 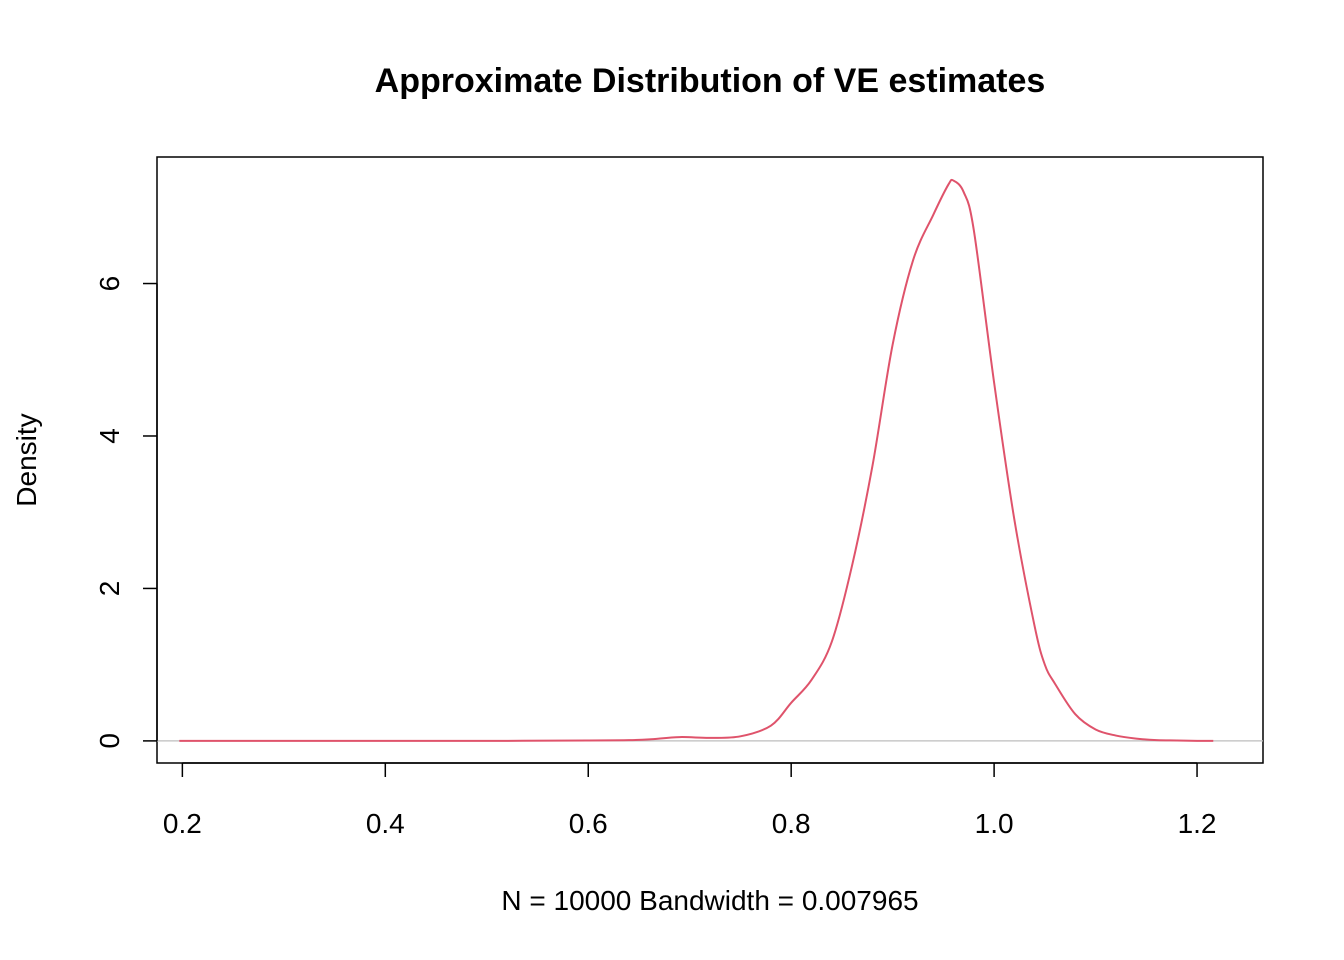 What do you see at coordinates (710, 81) in the screenshot?
I see `chart-title: Approximate Distribution of VE estimates` at bounding box center [710, 81].